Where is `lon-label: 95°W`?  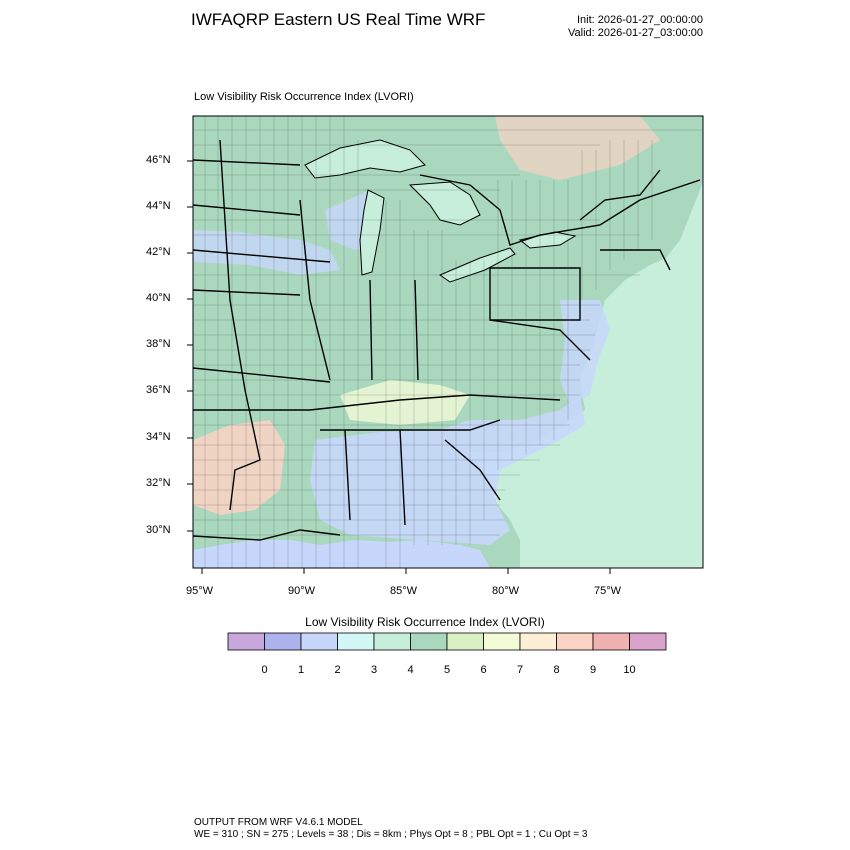
lon-label: 95°W is located at coordinates (200, 591).